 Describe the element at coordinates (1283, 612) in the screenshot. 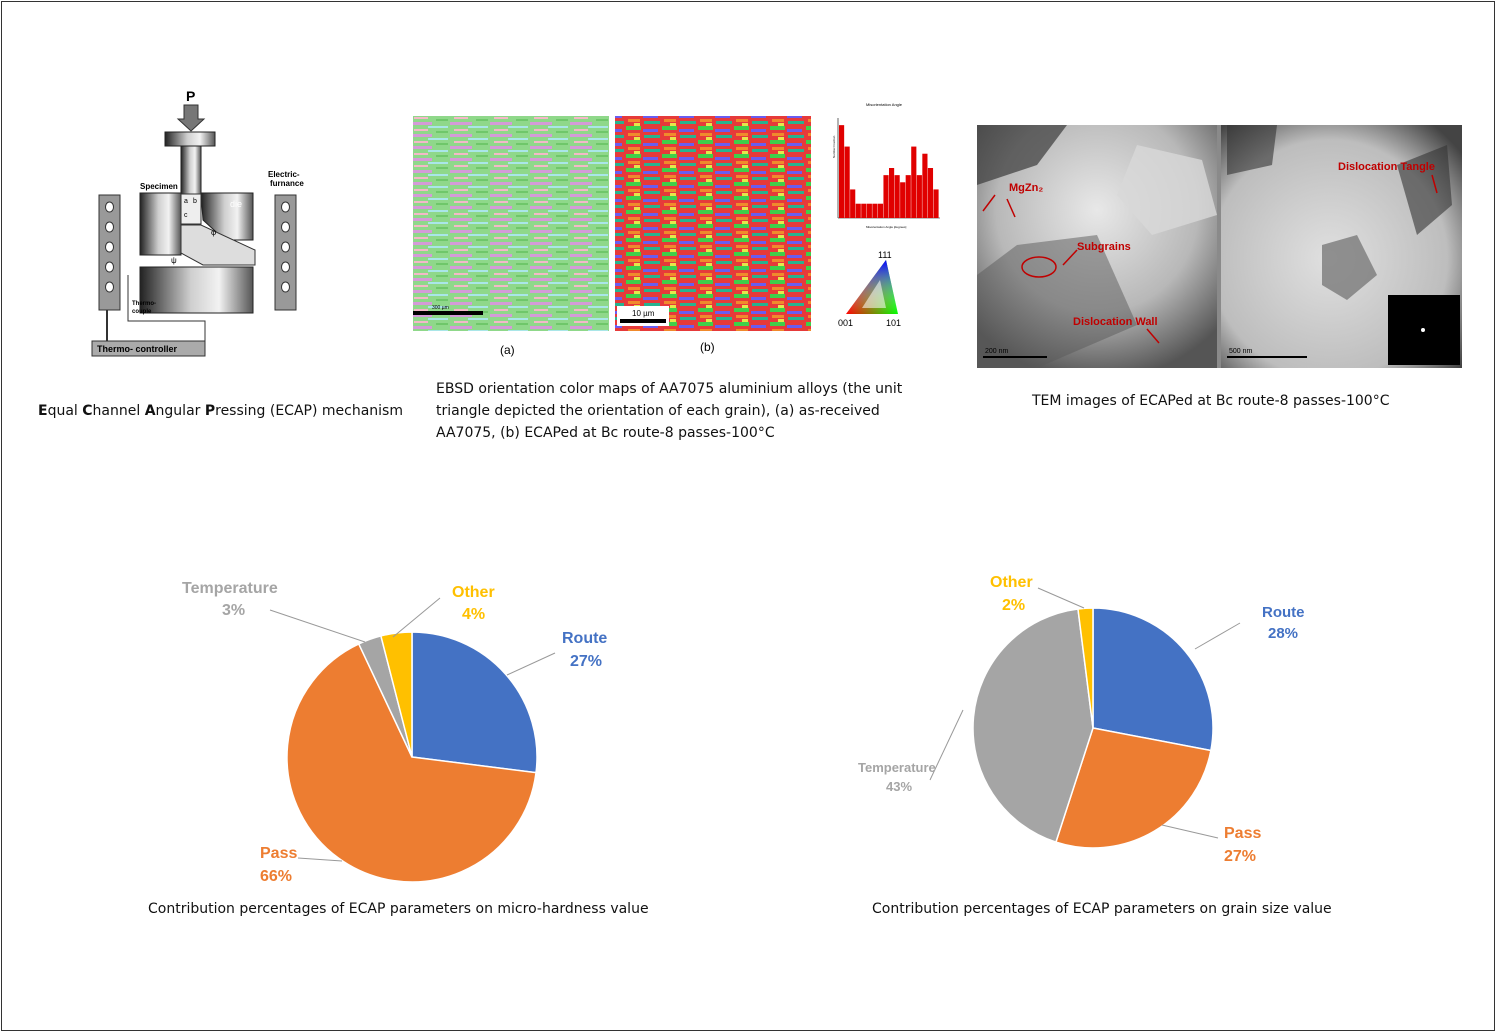

I see `pie2-label-route: Route` at that location.